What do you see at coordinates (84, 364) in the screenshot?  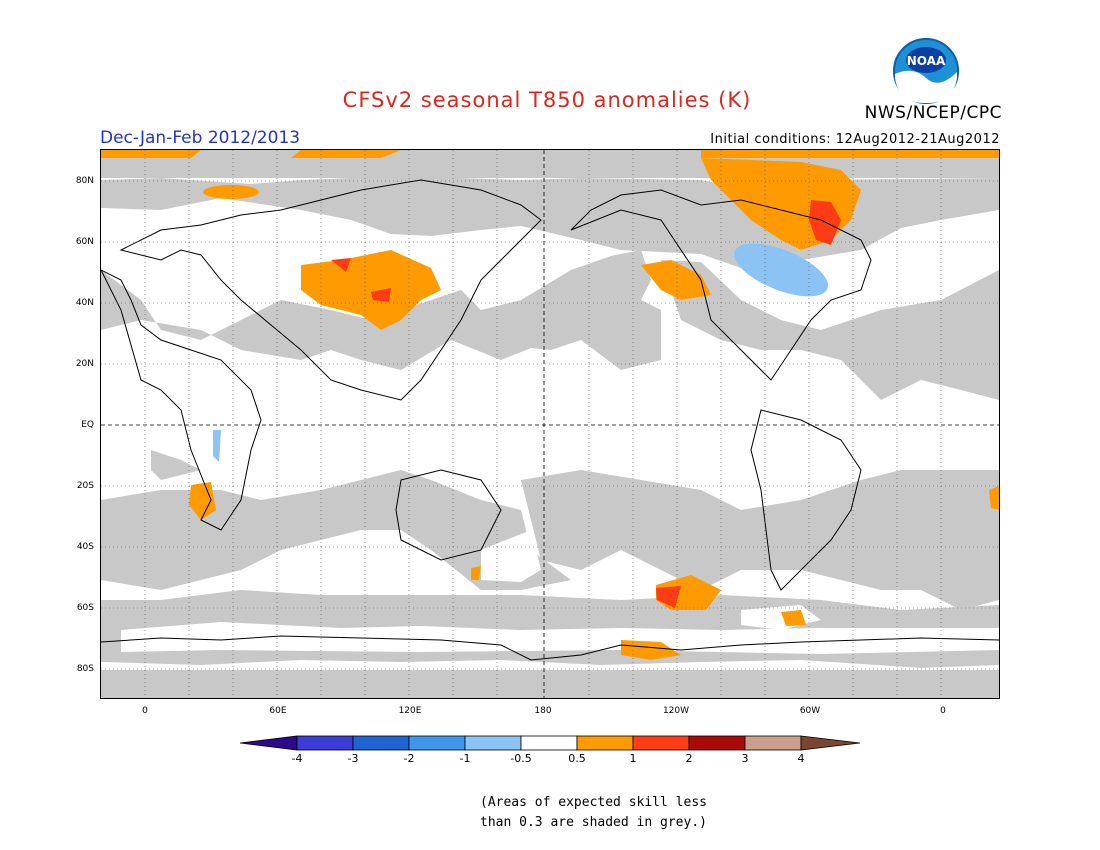 I see `lat-label-20n: 20N` at bounding box center [84, 364].